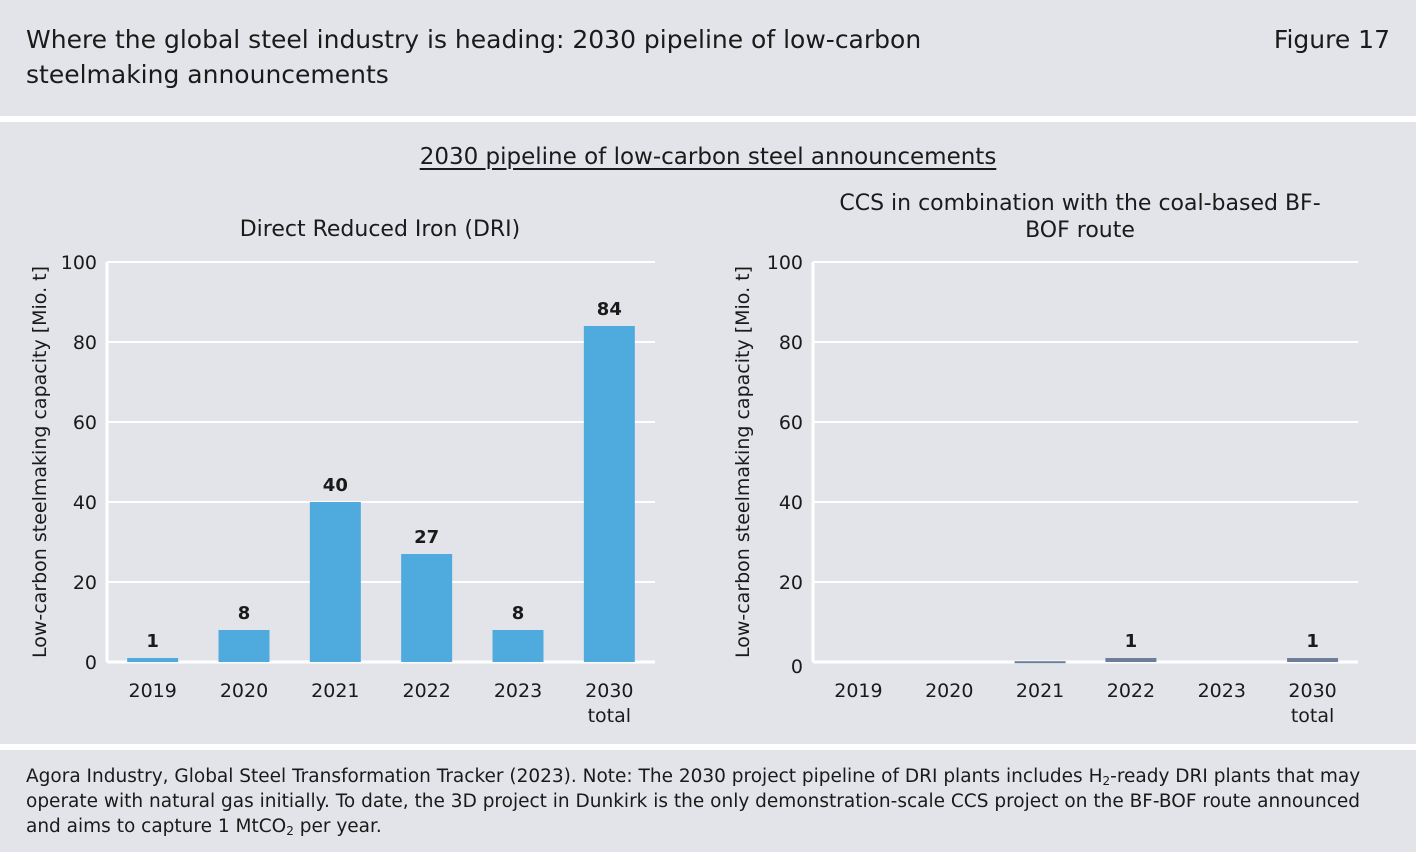  What do you see at coordinates (1131, 691) in the screenshot?
I see `ccs-category-label: 2022` at bounding box center [1131, 691].